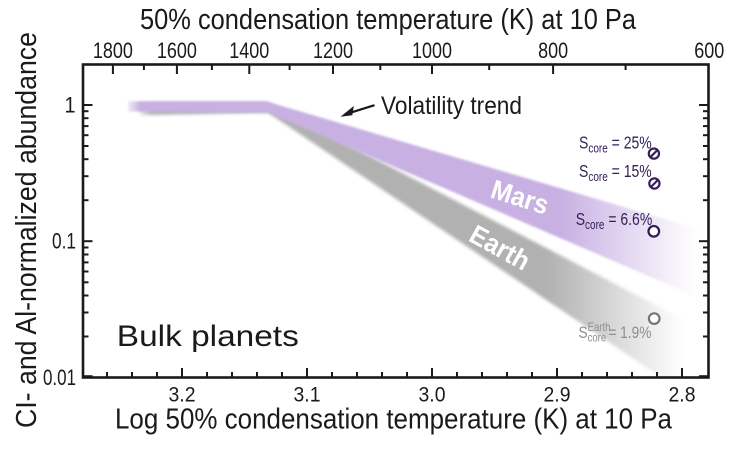  What do you see at coordinates (177, 50) in the screenshot?
I see `svg-text: 1600` at bounding box center [177, 50].